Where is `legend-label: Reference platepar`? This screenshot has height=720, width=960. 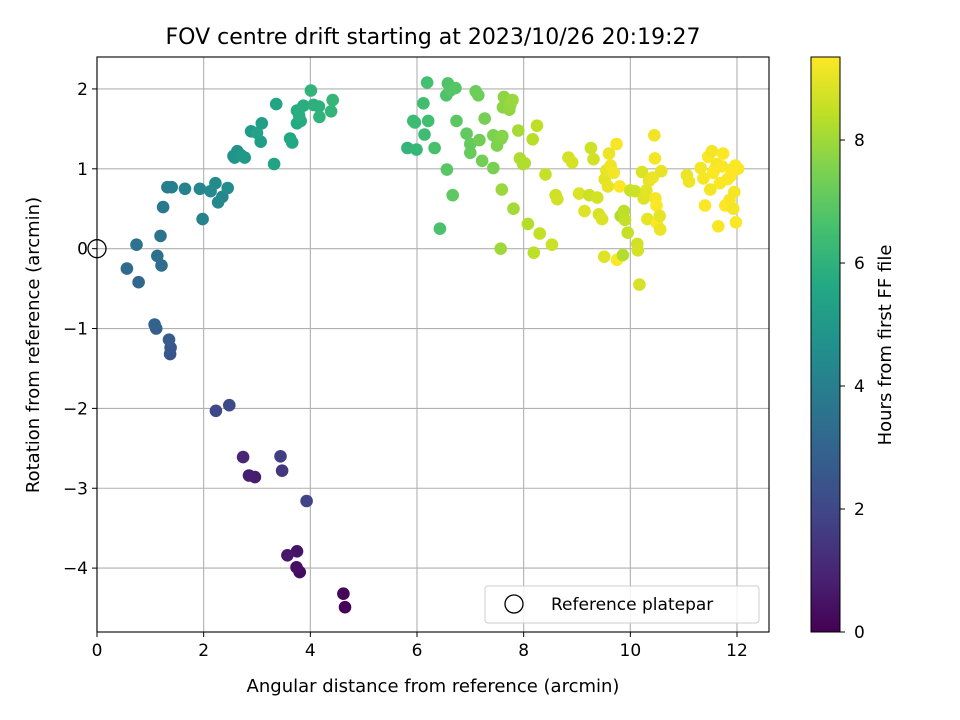
legend-label: Reference platepar is located at coordinates (632, 605).